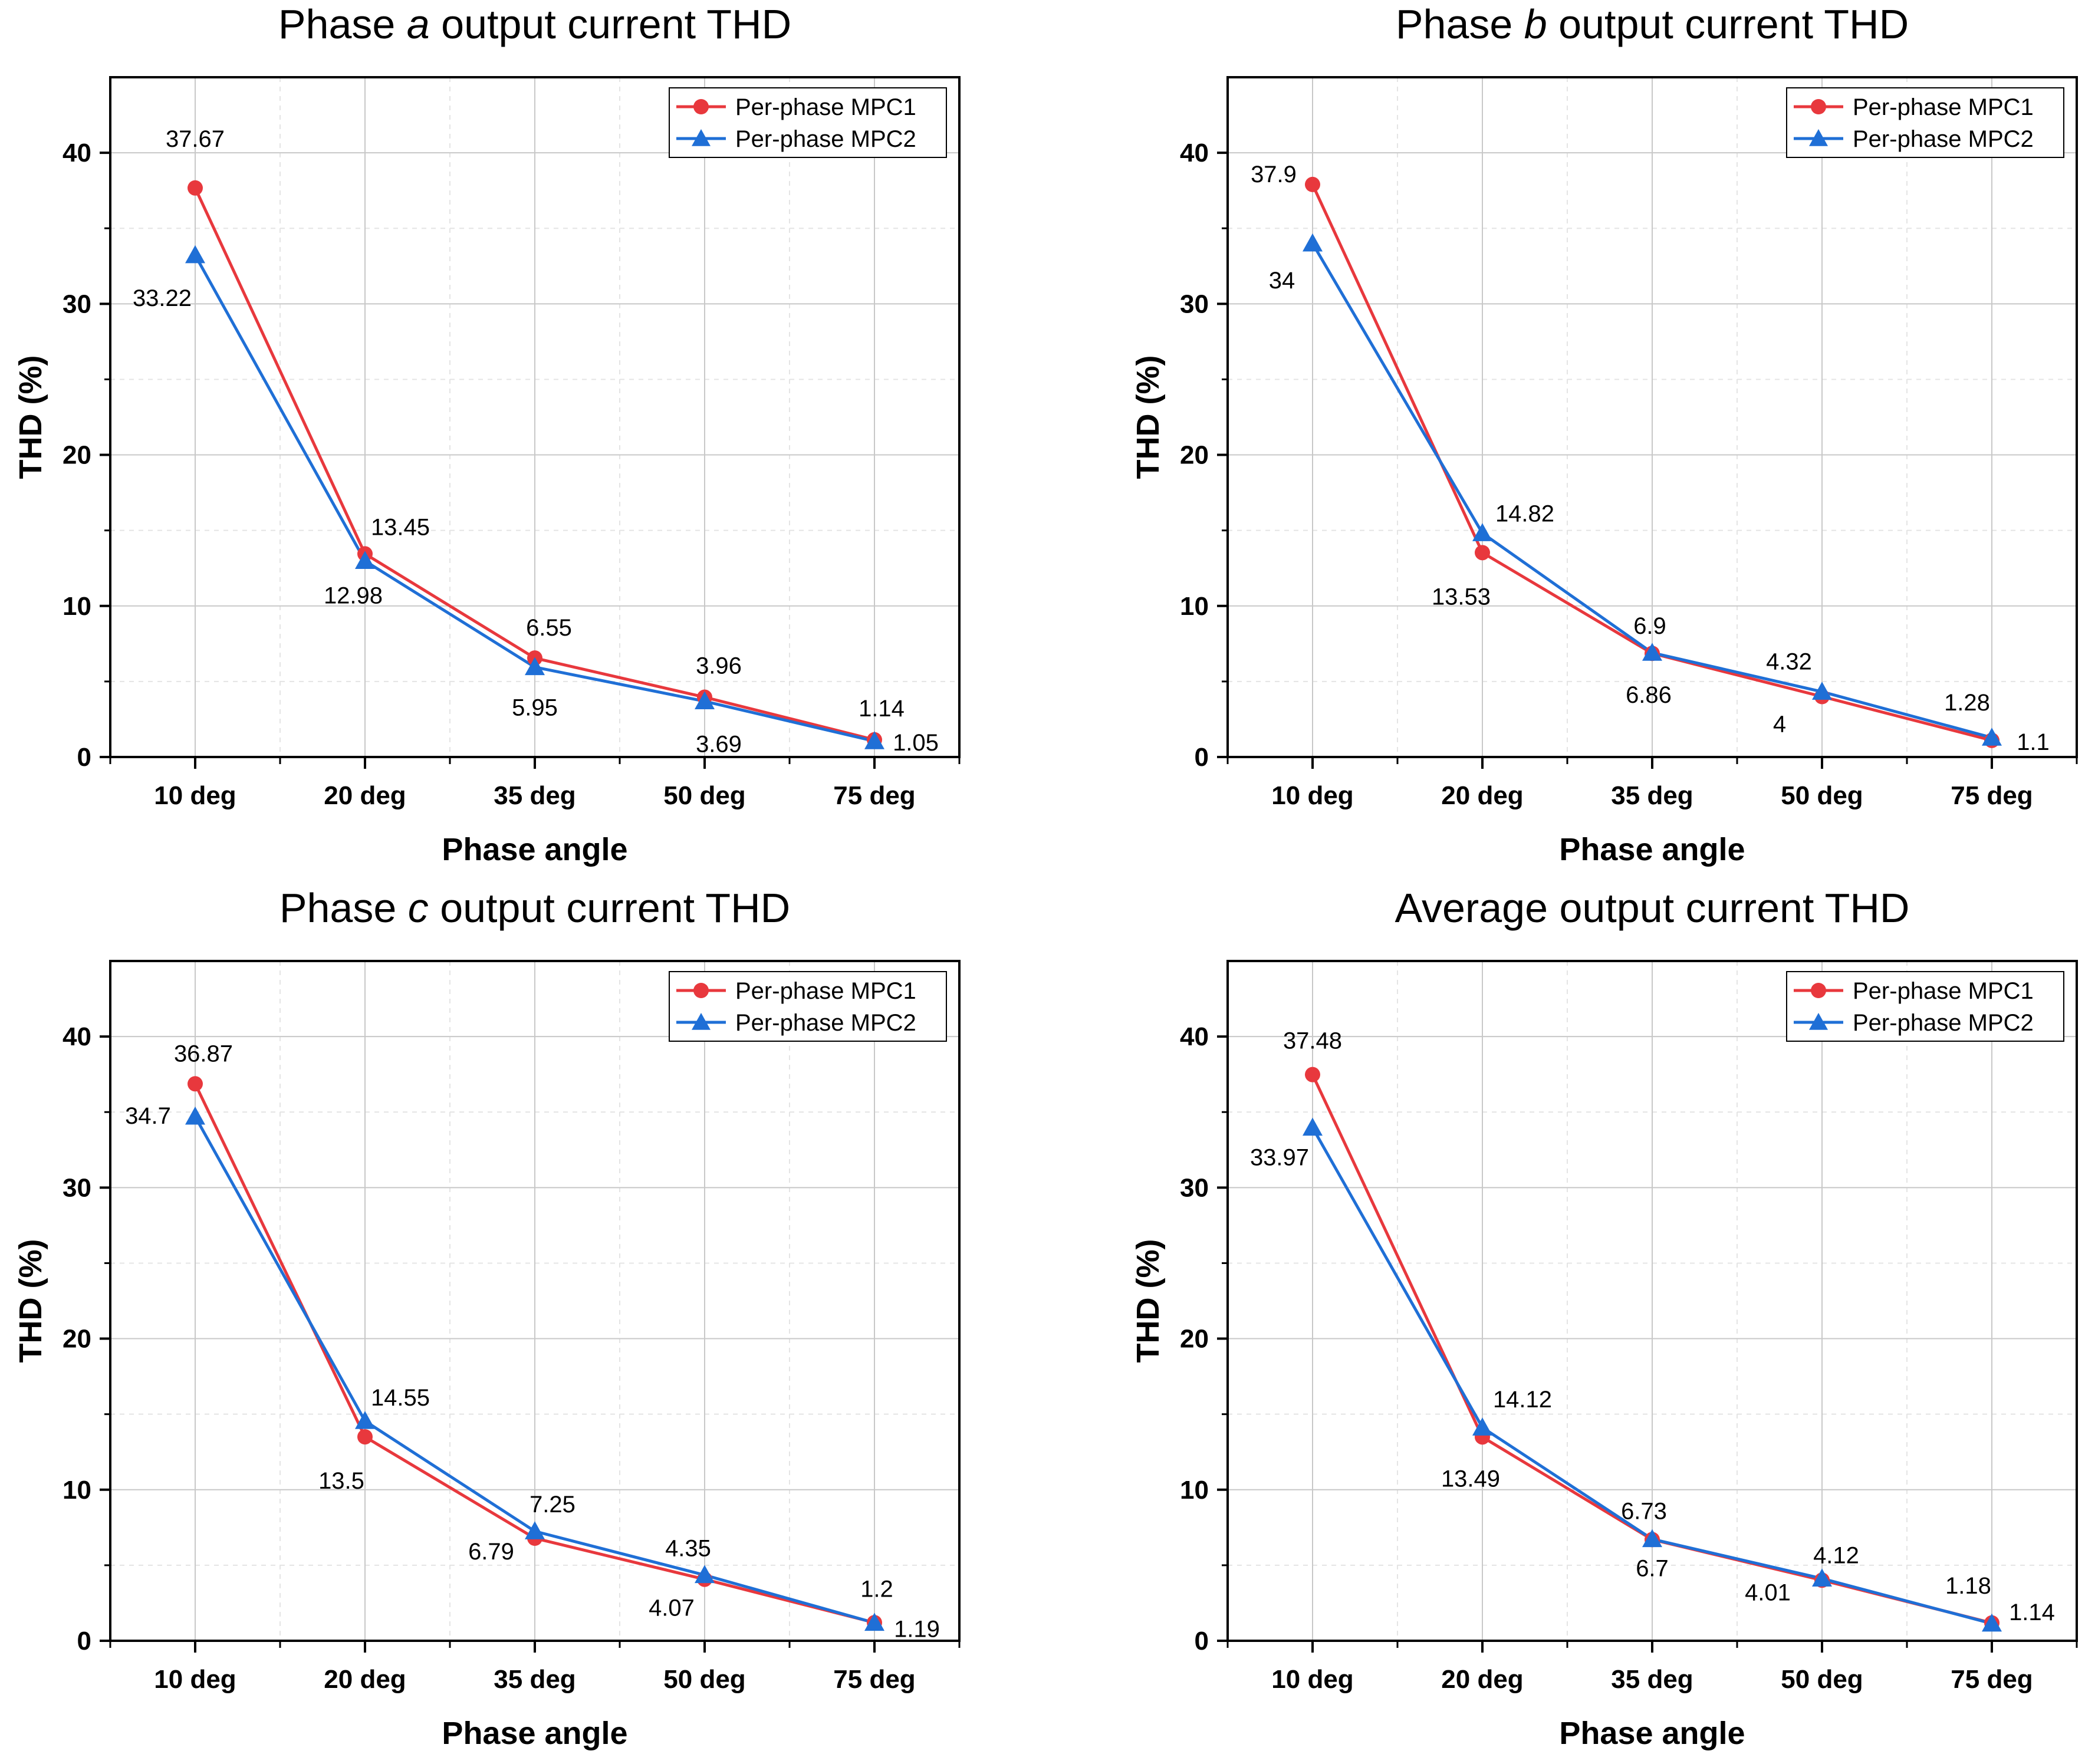 This screenshot has width=2085, height=1764. Describe the element at coordinates (1649, 695) in the screenshot. I see `data-label-mpc1: 6.86` at that location.